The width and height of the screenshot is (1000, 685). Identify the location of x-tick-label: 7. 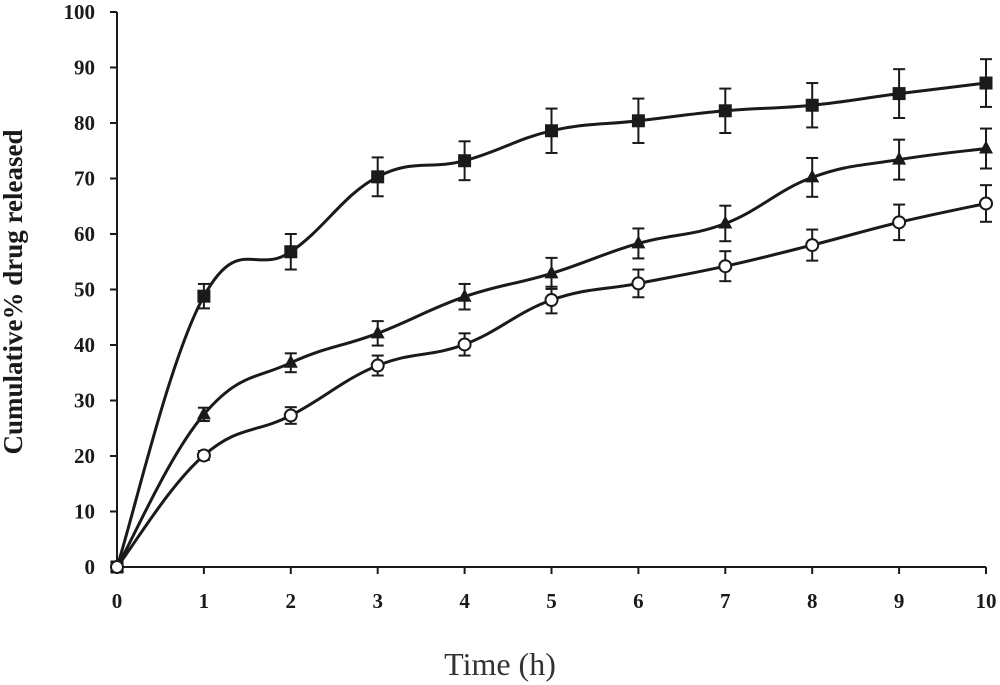
(725, 601).